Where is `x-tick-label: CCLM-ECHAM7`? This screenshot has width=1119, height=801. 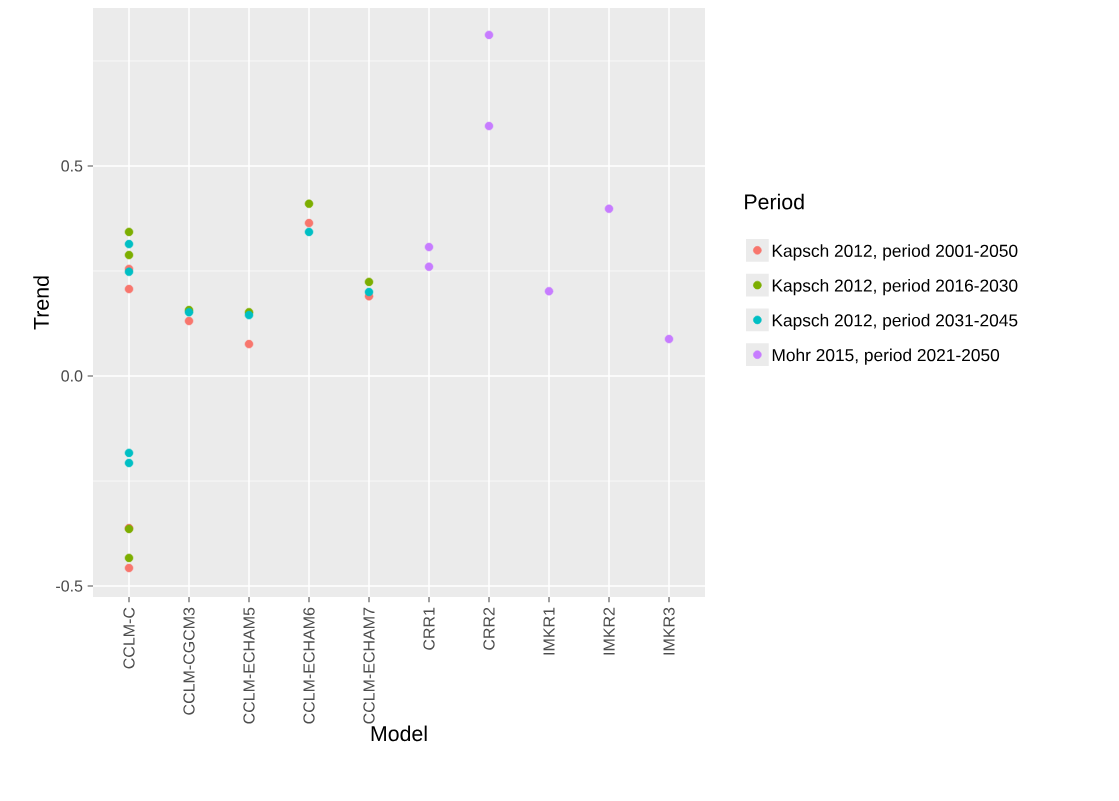
x-tick-label: CCLM-ECHAM7 is located at coordinates (369, 665).